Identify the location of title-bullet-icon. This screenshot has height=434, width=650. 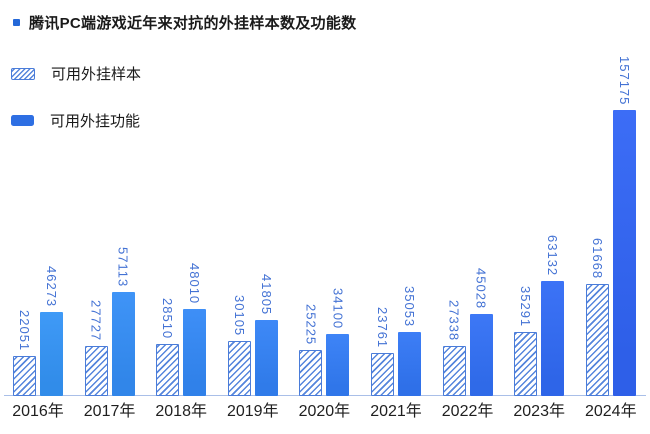
(16, 22).